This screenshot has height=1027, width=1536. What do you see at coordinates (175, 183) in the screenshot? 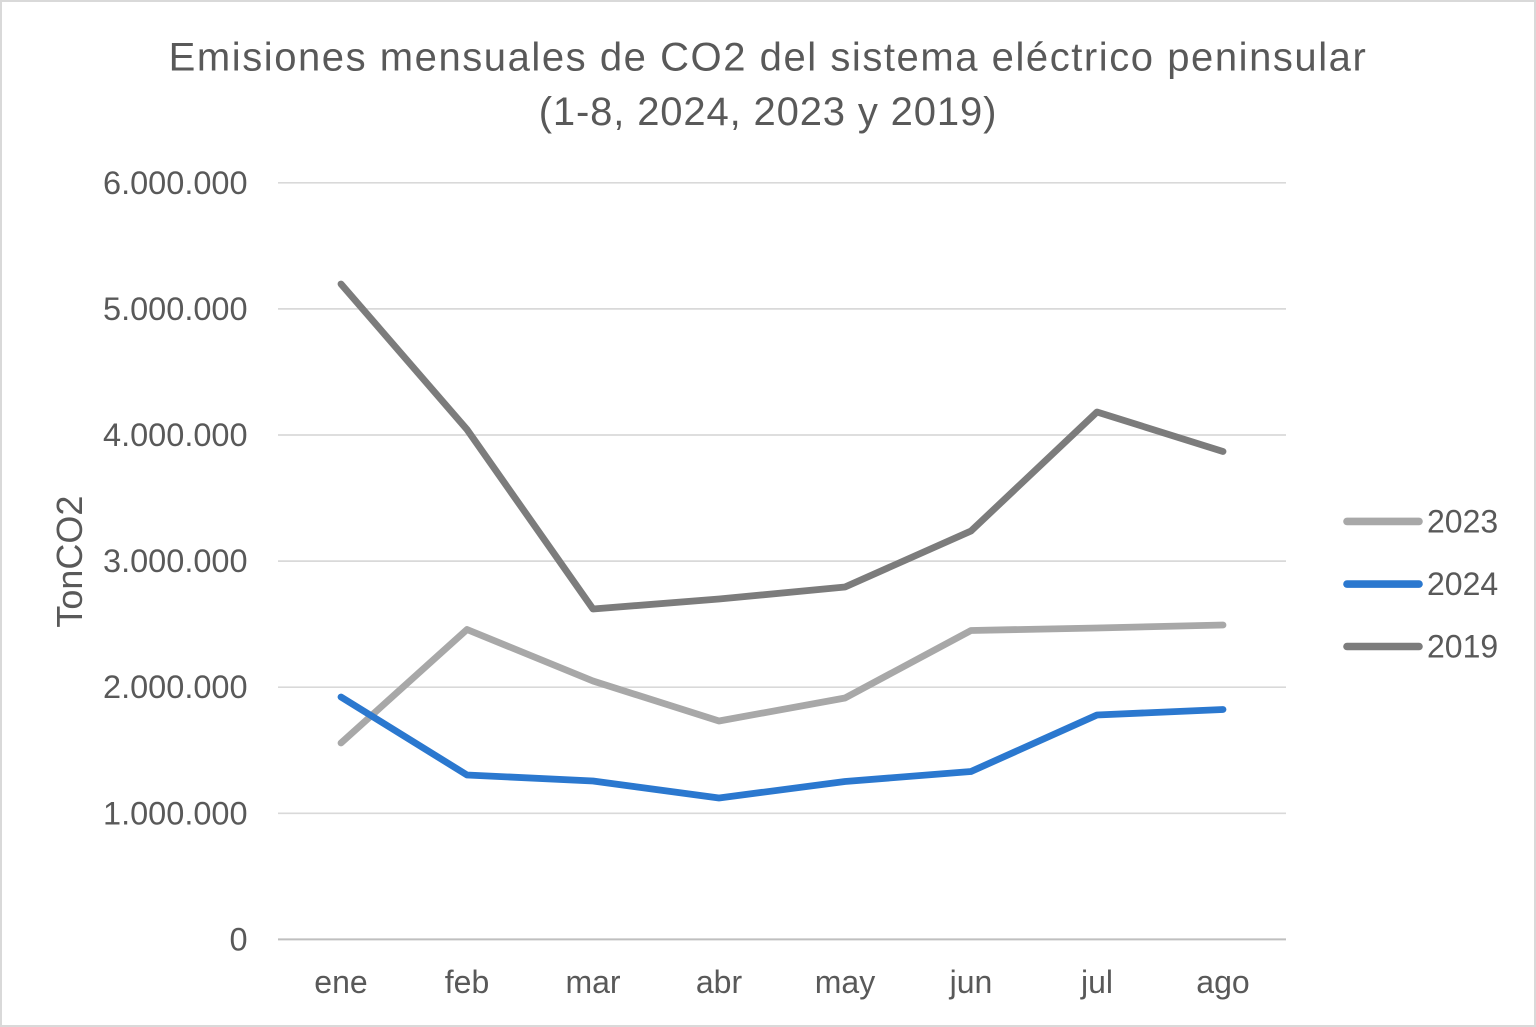
I see `svg-text: 6.000.000` at bounding box center [175, 183].